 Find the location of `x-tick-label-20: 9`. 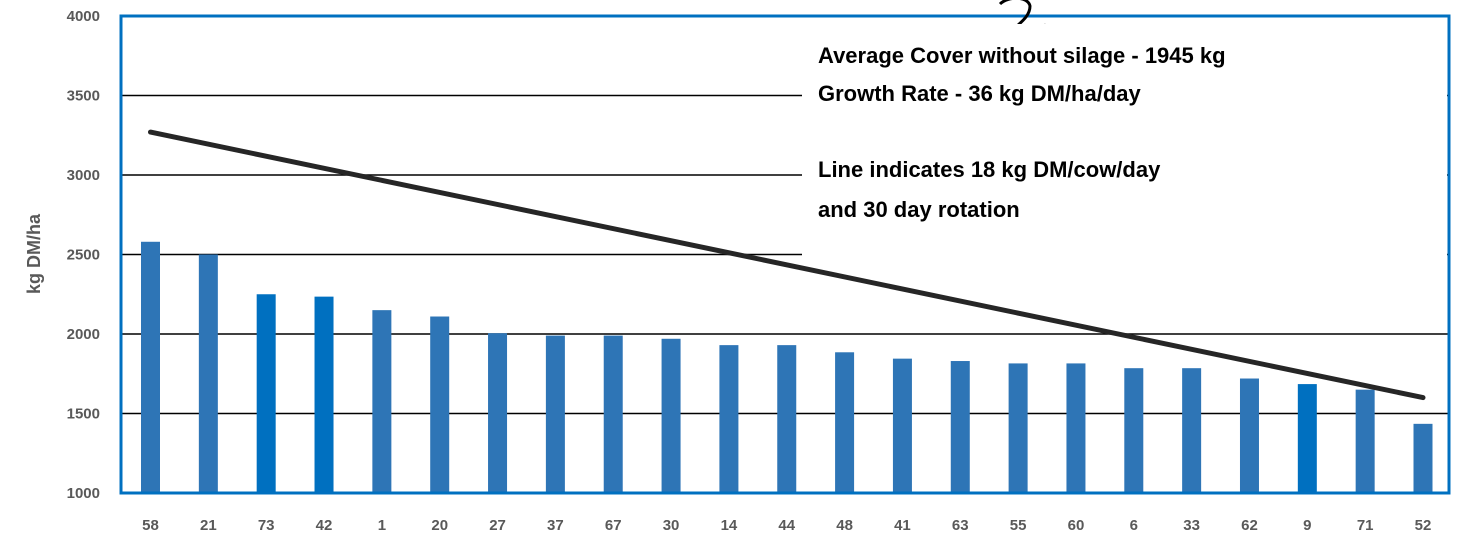

x-tick-label-20: 9 is located at coordinates (1307, 525).